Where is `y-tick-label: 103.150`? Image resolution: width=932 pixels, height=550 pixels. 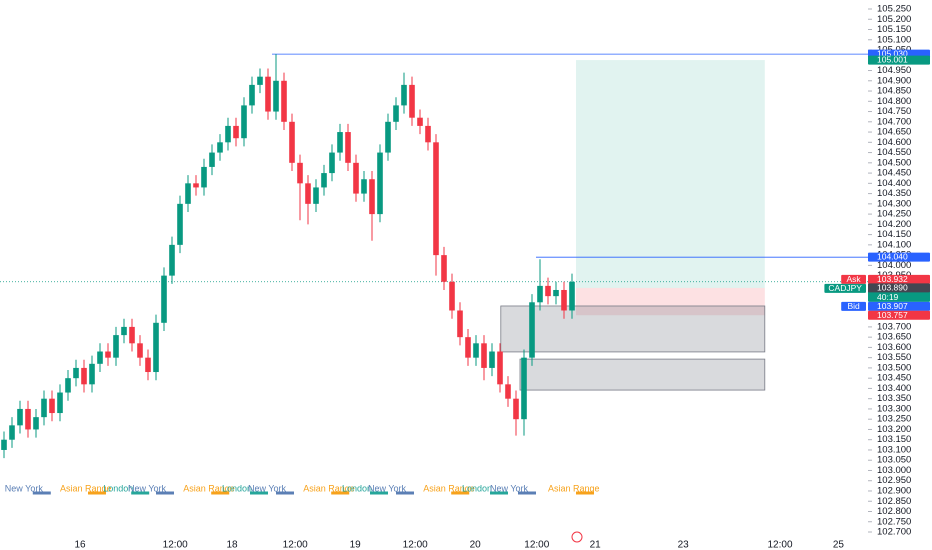
y-tick-label: 103.150 is located at coordinates (894, 439).